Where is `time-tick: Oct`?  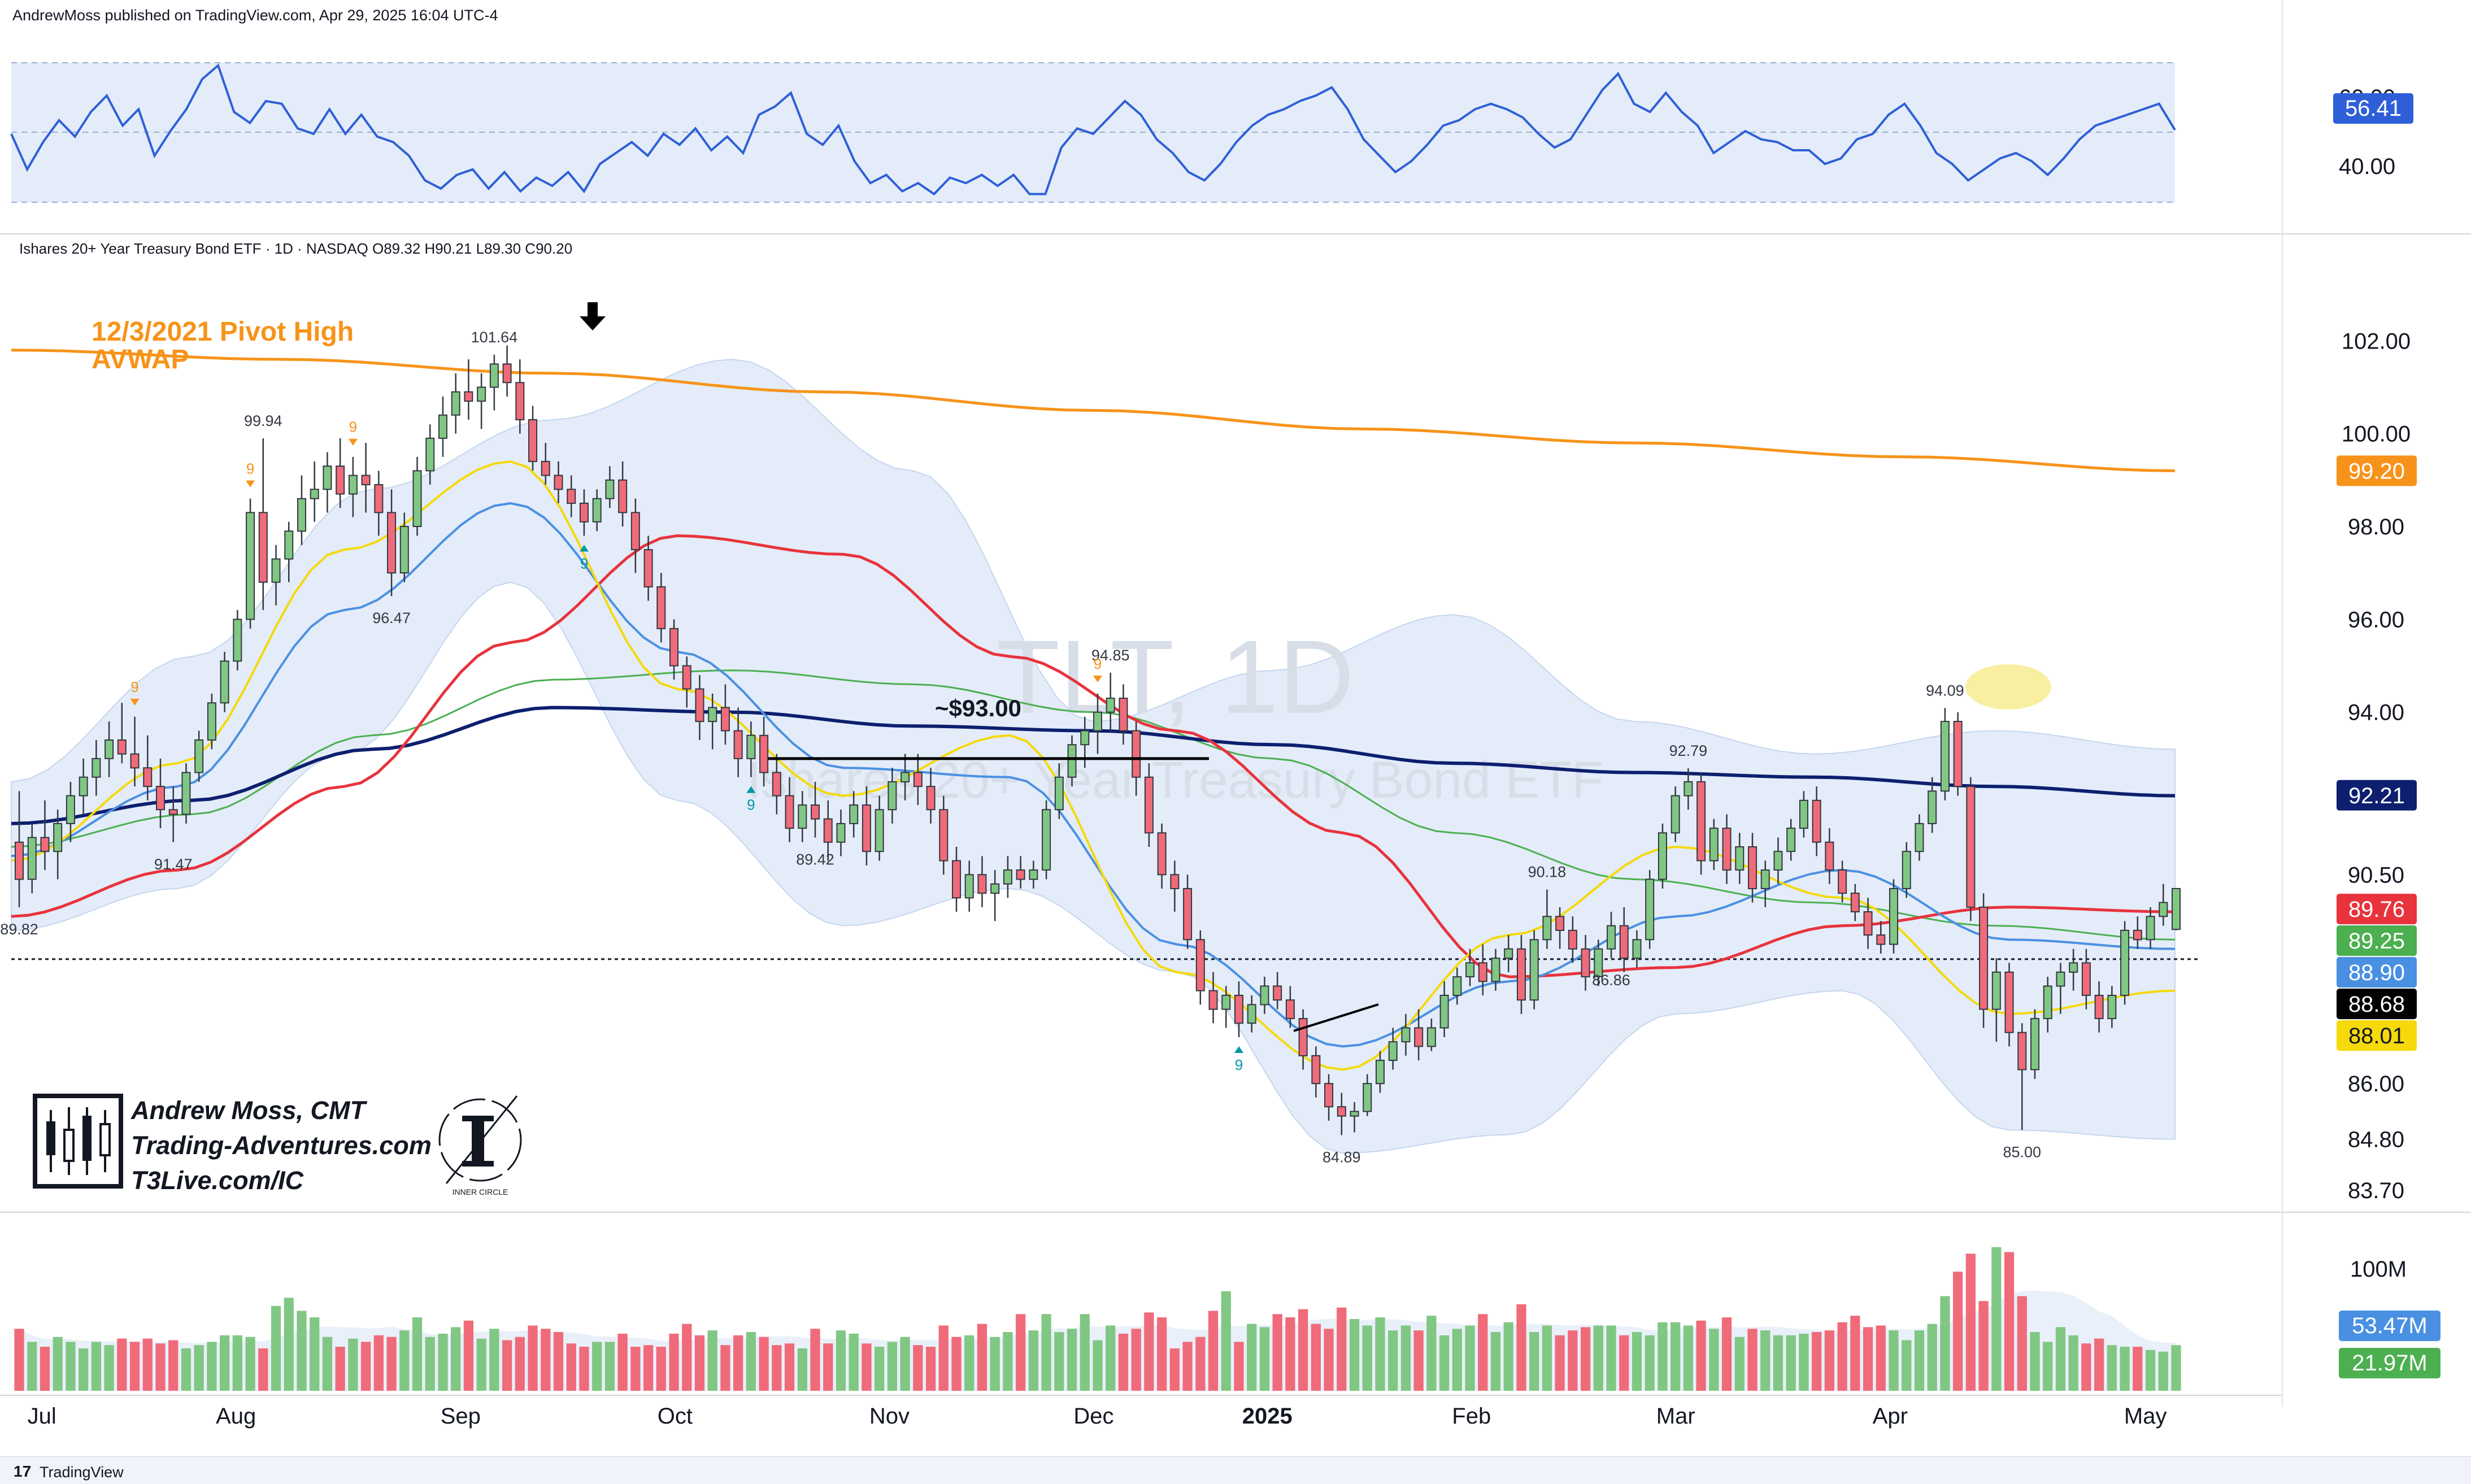 time-tick: Oct is located at coordinates (675, 1416).